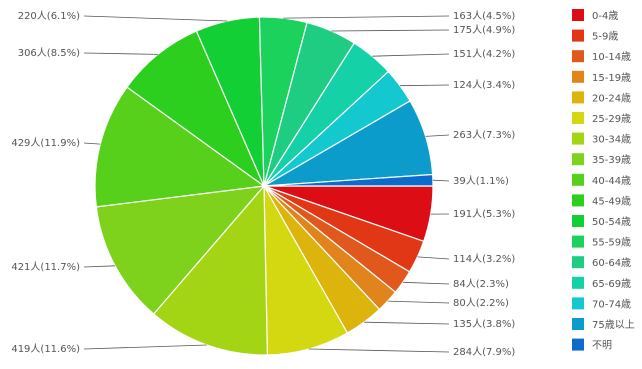 This screenshot has height=369, width=642. Describe the element at coordinates (484, 324) in the screenshot. I see `data-label: 135人(3.8%)` at that location.